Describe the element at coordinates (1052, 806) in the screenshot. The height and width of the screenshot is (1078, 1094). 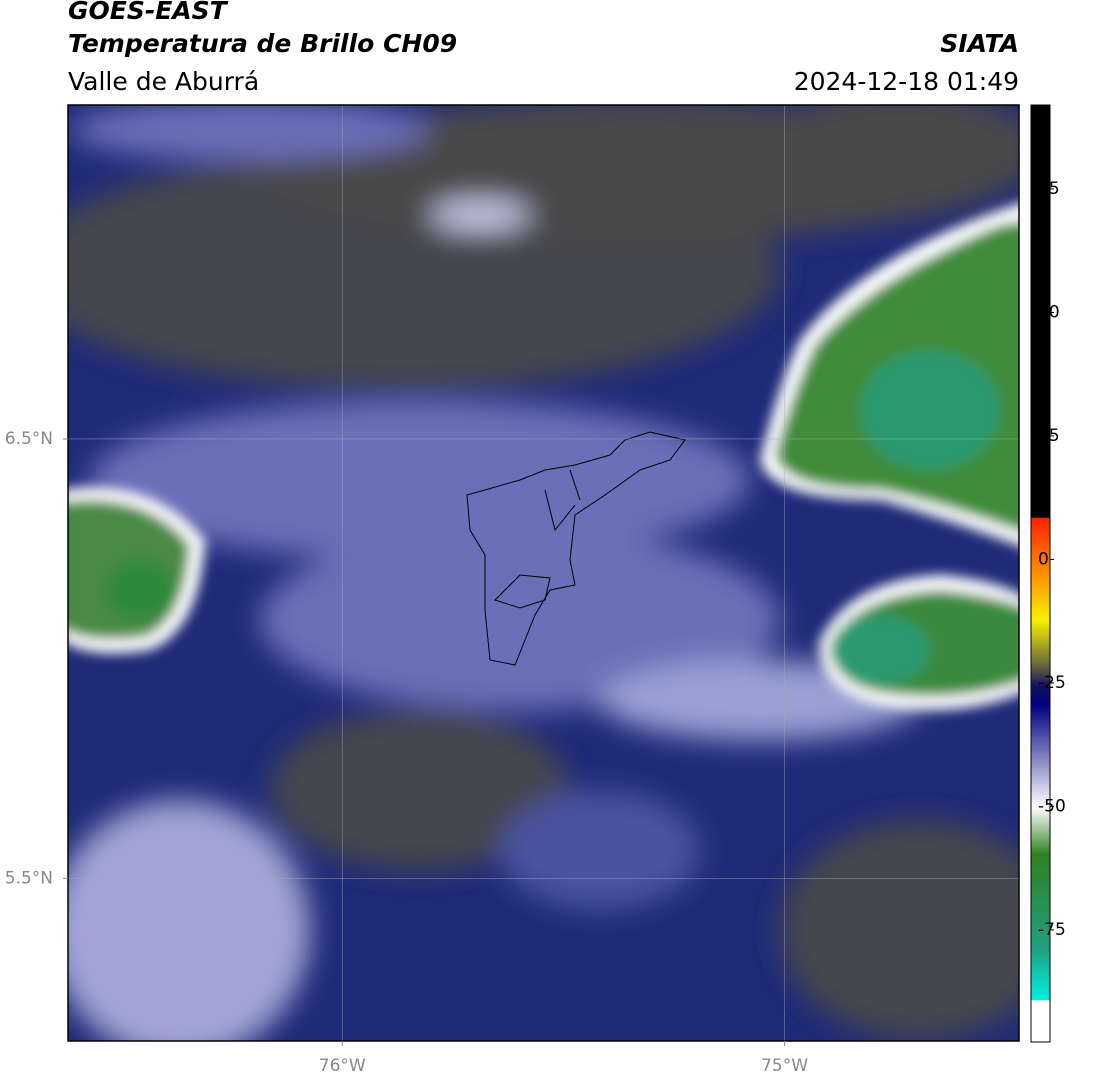
I see `colorbar-tick-label: -50` at that location.